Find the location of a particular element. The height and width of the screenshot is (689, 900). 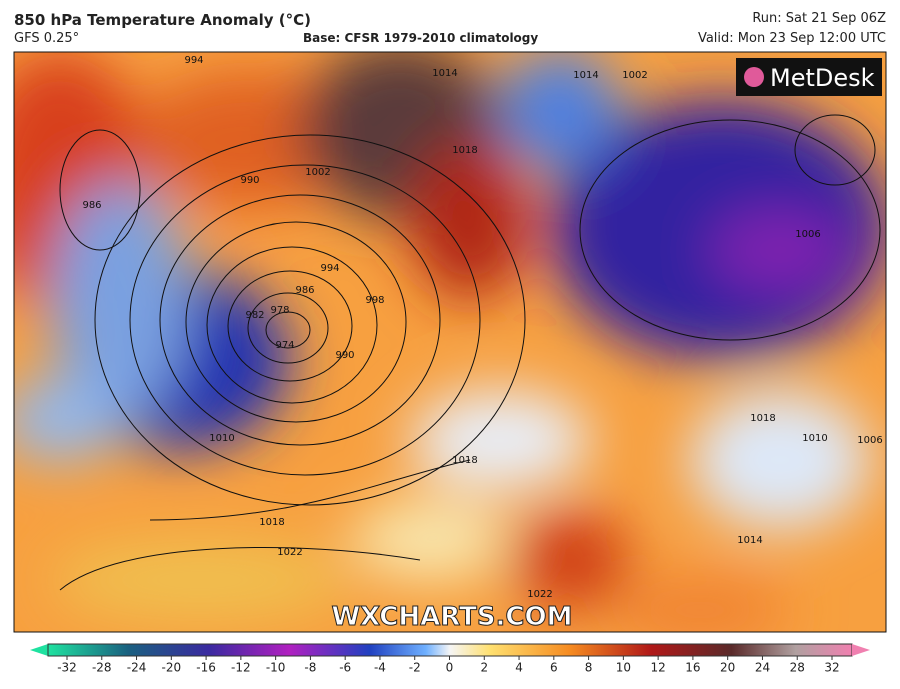

colorbar-max-cap is located at coordinates (861, 650).